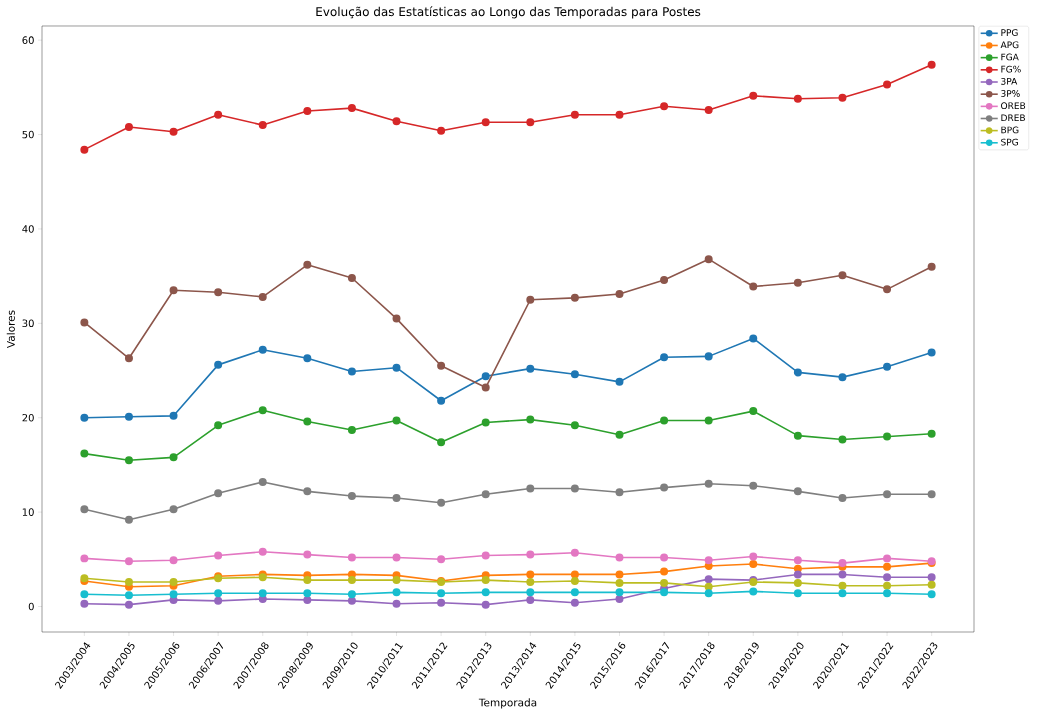 This screenshot has height=724, width=1039. Describe the element at coordinates (1013, 118) in the screenshot. I see `legend-label: DREB` at that location.